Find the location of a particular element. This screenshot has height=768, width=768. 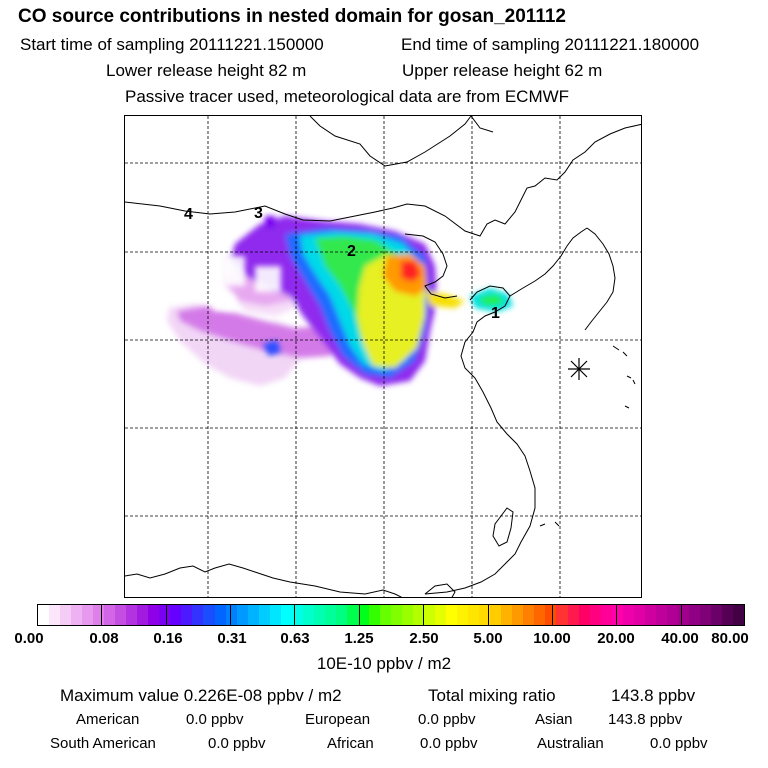

colorbar-tick: 0.08 is located at coordinates (104, 638).